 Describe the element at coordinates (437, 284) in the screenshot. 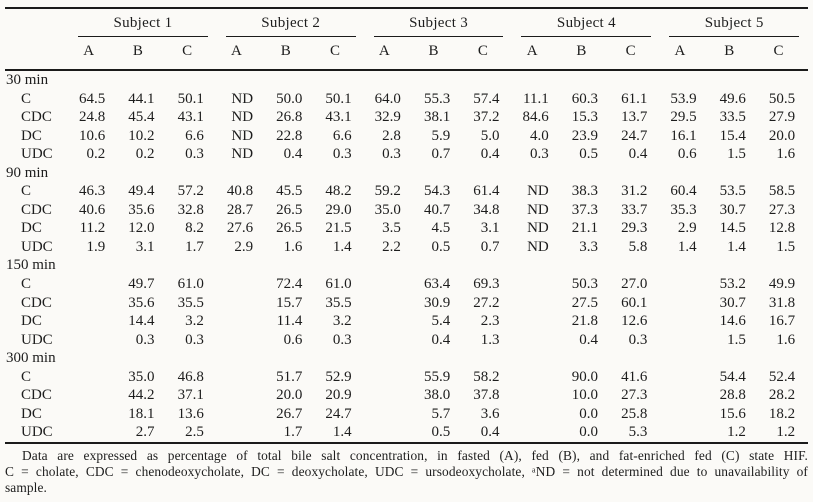

I see `value-cell: 63.4` at that location.